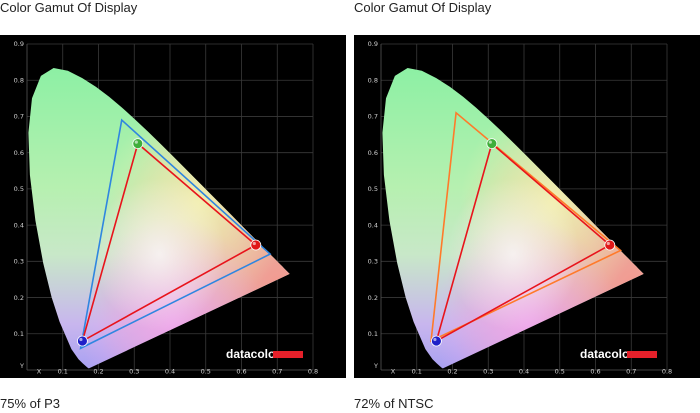  Describe the element at coordinates (423, 7) in the screenshot. I see `chart-title-right: Color Gamut Of Display` at that location.